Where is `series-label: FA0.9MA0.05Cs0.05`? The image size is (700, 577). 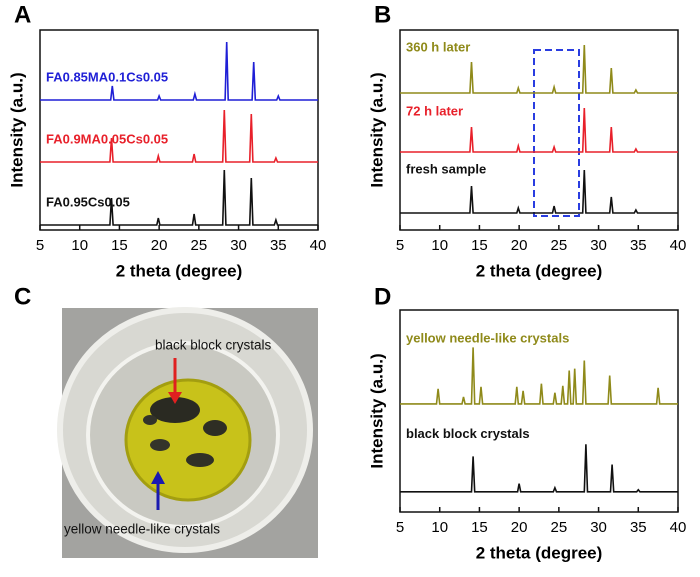 series-label: FA0.9MA0.05Cs0.05 is located at coordinates (107, 138).